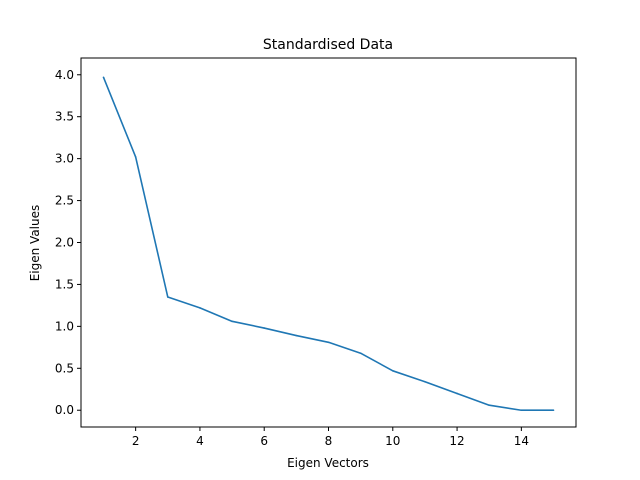 This screenshot has height=480, width=640. What do you see at coordinates (64, 75) in the screenshot?
I see `y-tick-label: 4.0` at bounding box center [64, 75].